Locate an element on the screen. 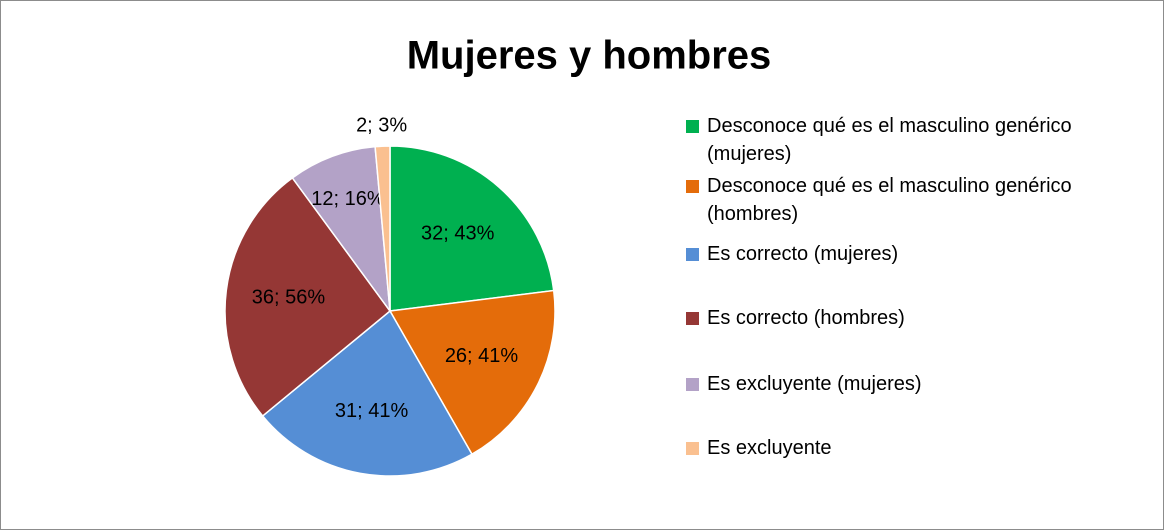 Image resolution: width=1164 pixels, height=530 pixels. data-label: 2; 3% is located at coordinates (381, 126).